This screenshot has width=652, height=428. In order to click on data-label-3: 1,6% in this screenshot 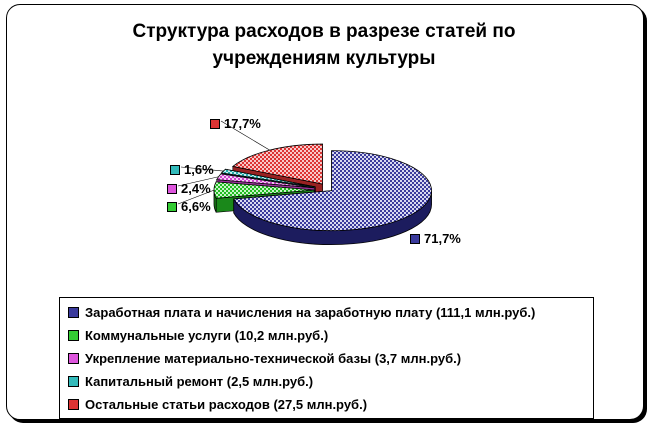, I will do `click(192, 169)`.